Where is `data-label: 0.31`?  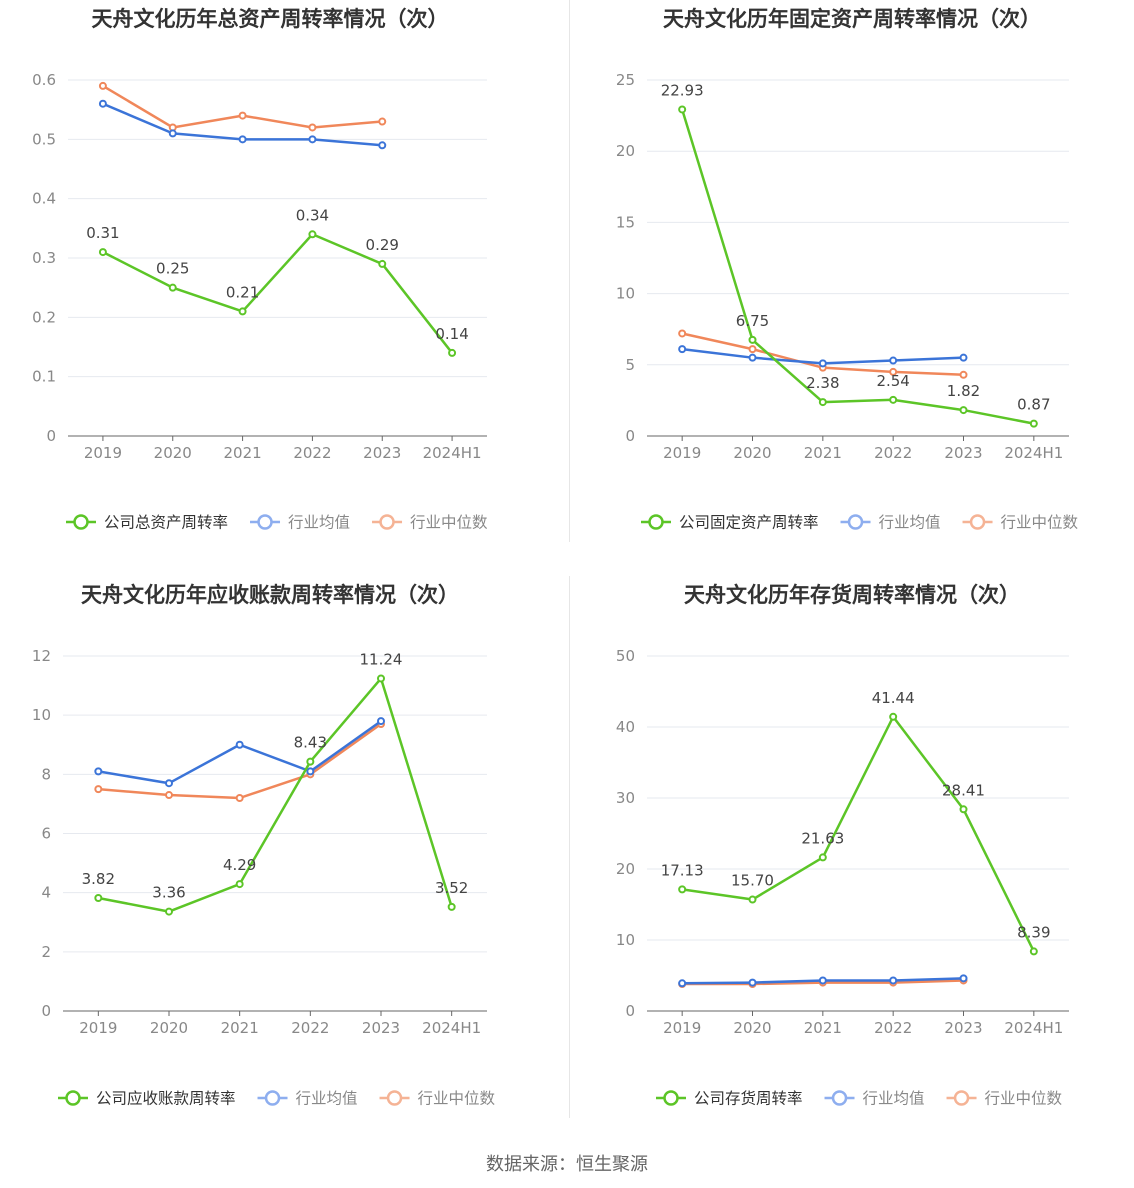 data-label: 0.31 is located at coordinates (102, 233).